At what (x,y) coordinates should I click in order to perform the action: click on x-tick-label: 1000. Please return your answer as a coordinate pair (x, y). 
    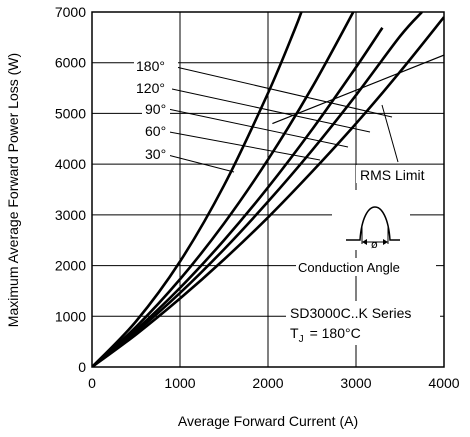
    Looking at the image, I should click on (179, 383).